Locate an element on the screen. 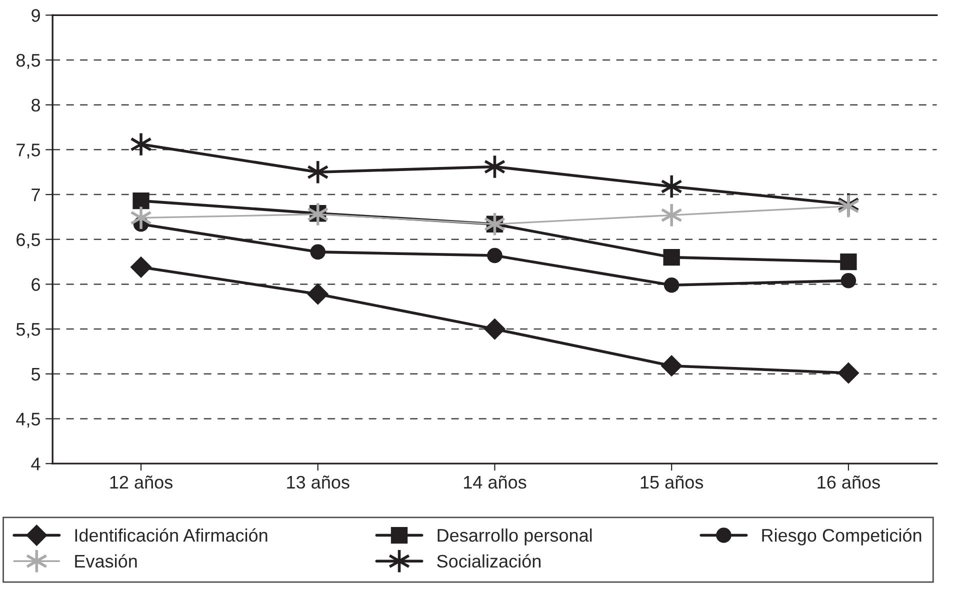 This screenshot has width=956, height=606. legend-label: Evasión is located at coordinates (106, 561).